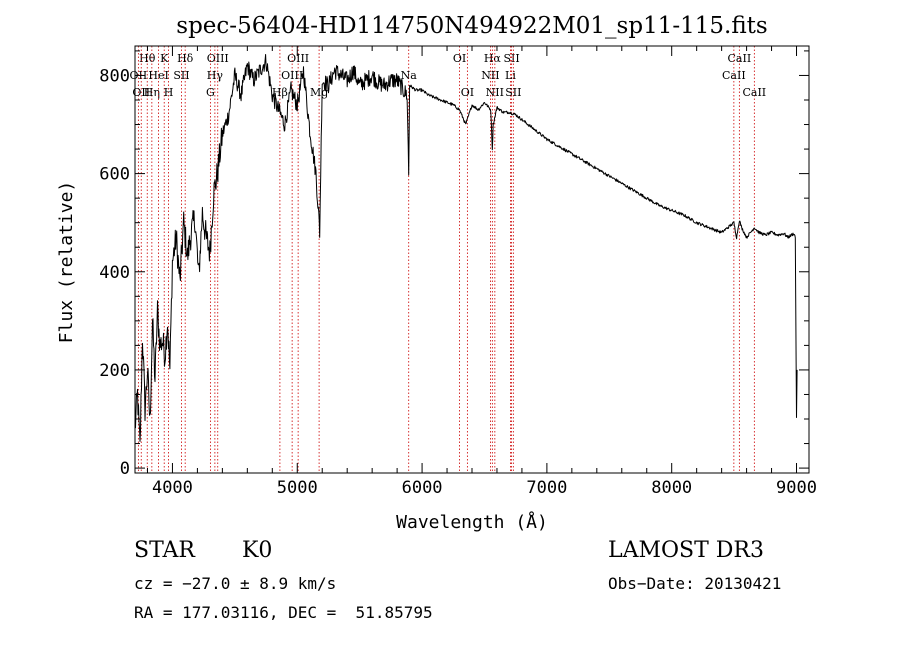  I want to click on redshift-text: cz = −27.0 ± 8.9 km/s, so click(235, 583).